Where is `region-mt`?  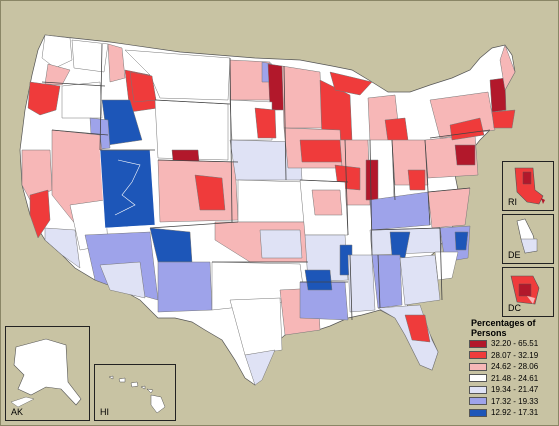 region-mt is located at coordinates (177, 75).